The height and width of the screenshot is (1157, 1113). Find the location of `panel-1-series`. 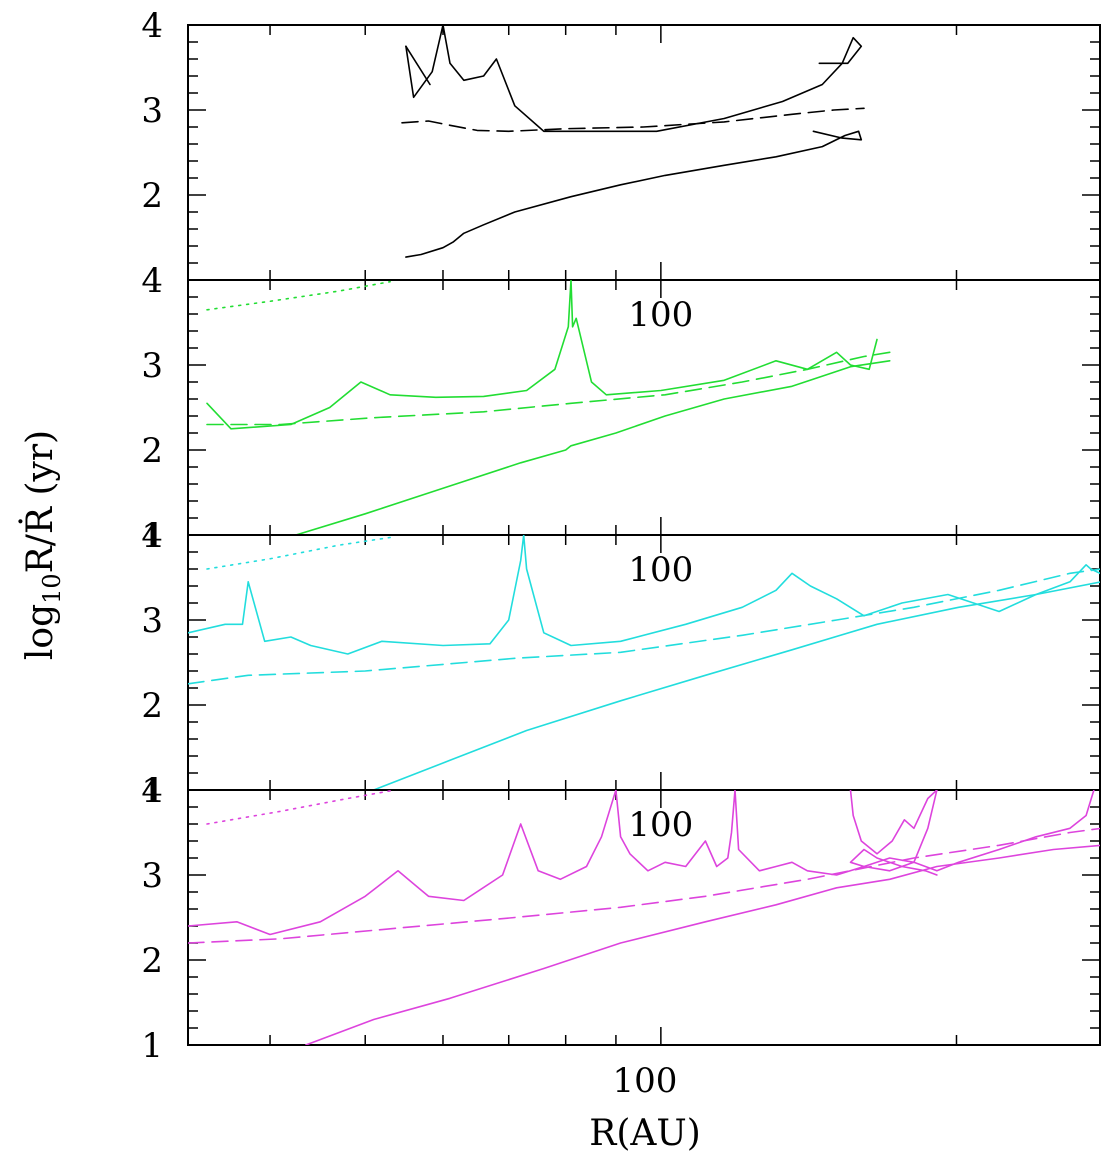

panel-1-series is located at coordinates (633, 141).